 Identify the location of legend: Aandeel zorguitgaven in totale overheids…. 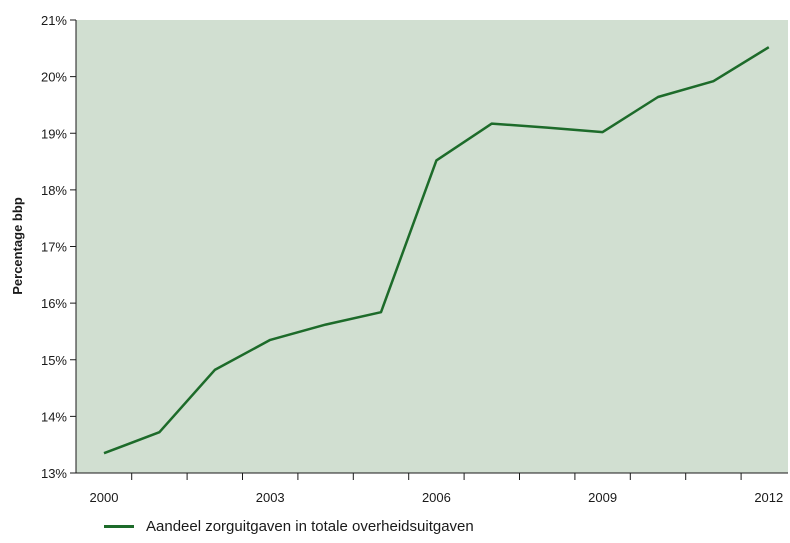
(289, 526).